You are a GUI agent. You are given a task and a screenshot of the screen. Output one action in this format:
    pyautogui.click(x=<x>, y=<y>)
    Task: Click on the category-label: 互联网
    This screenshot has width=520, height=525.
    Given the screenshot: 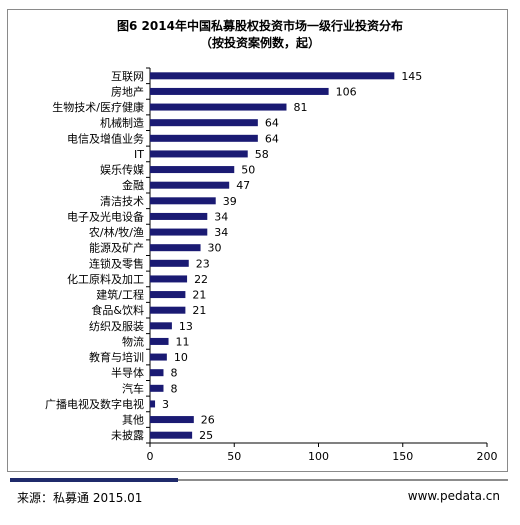 What is the action you would take?
    pyautogui.click(x=127, y=76)
    